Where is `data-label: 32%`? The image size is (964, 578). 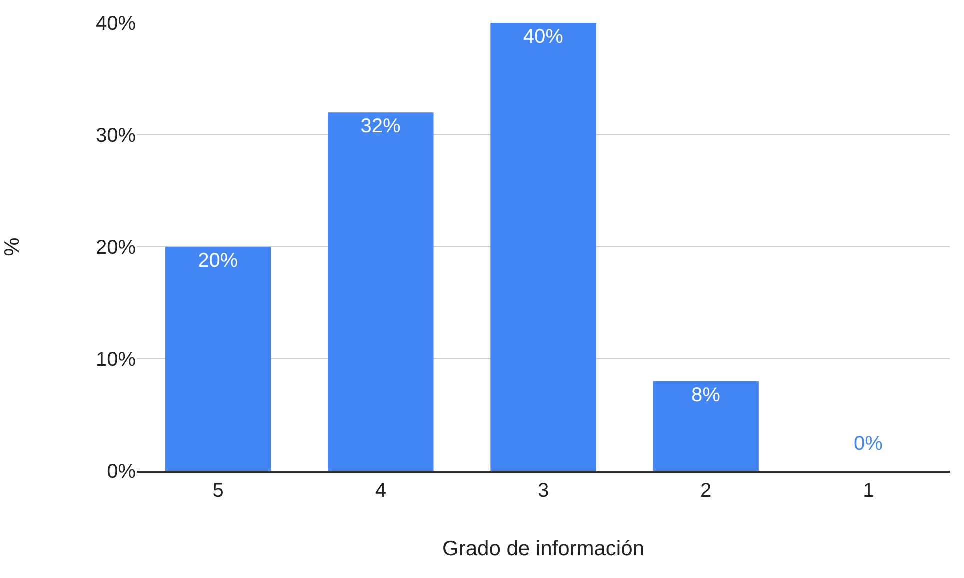
data-label: 32% is located at coordinates (381, 127).